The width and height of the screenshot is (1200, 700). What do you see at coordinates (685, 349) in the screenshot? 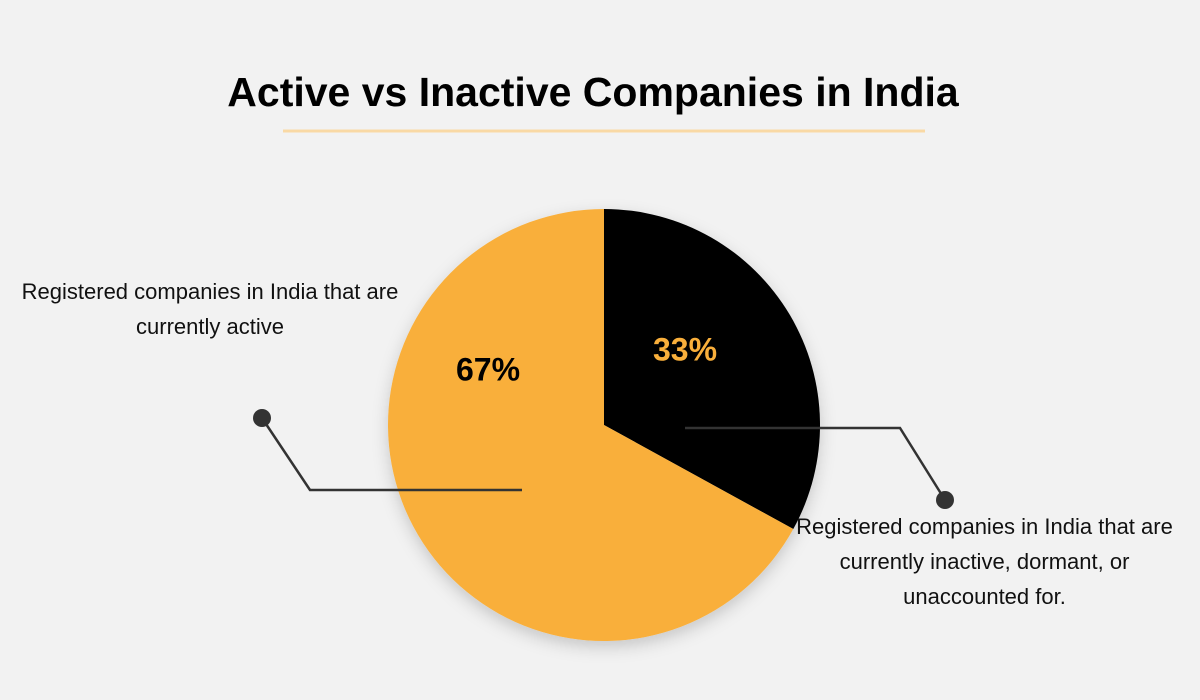
I see `value-label: 33%` at bounding box center [685, 349].